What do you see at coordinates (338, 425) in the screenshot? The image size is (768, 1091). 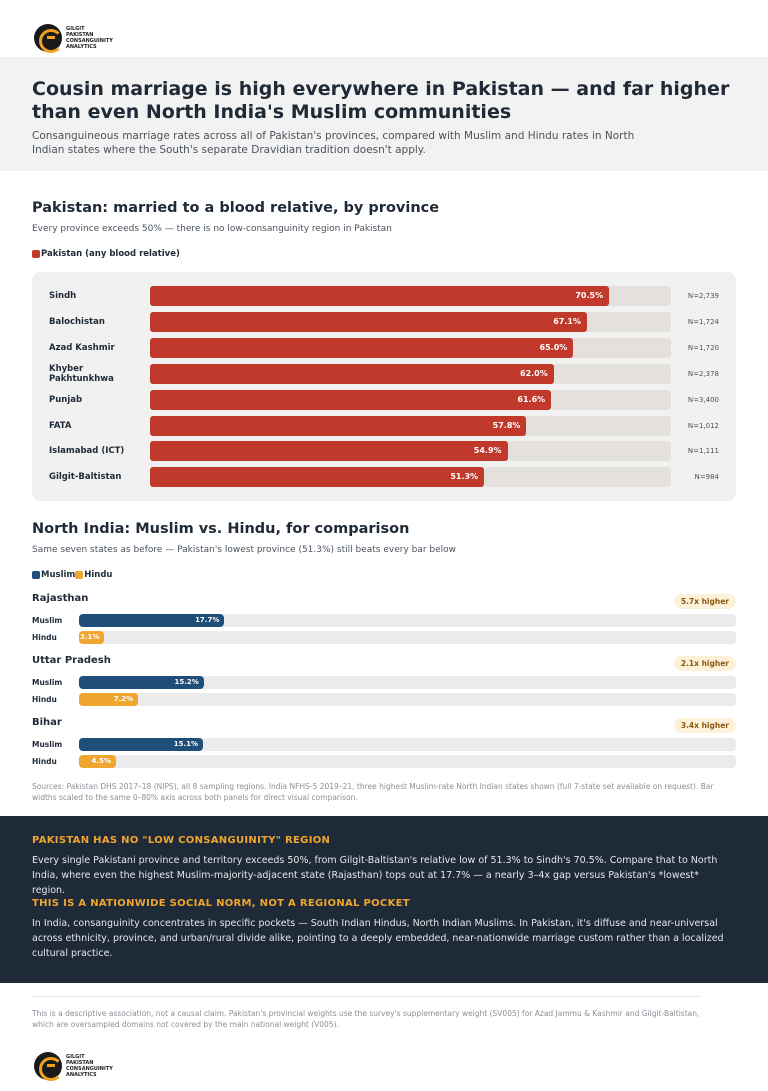 I see `bar: 57.8%` at bounding box center [338, 425].